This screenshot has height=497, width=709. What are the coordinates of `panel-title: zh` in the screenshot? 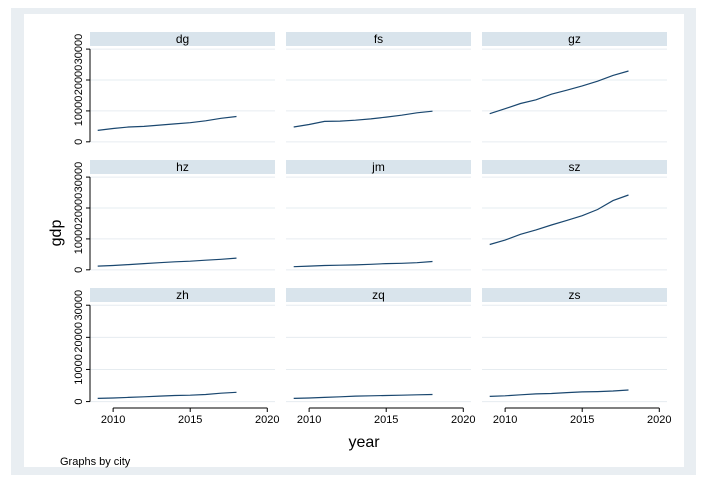 It's located at (182, 295).